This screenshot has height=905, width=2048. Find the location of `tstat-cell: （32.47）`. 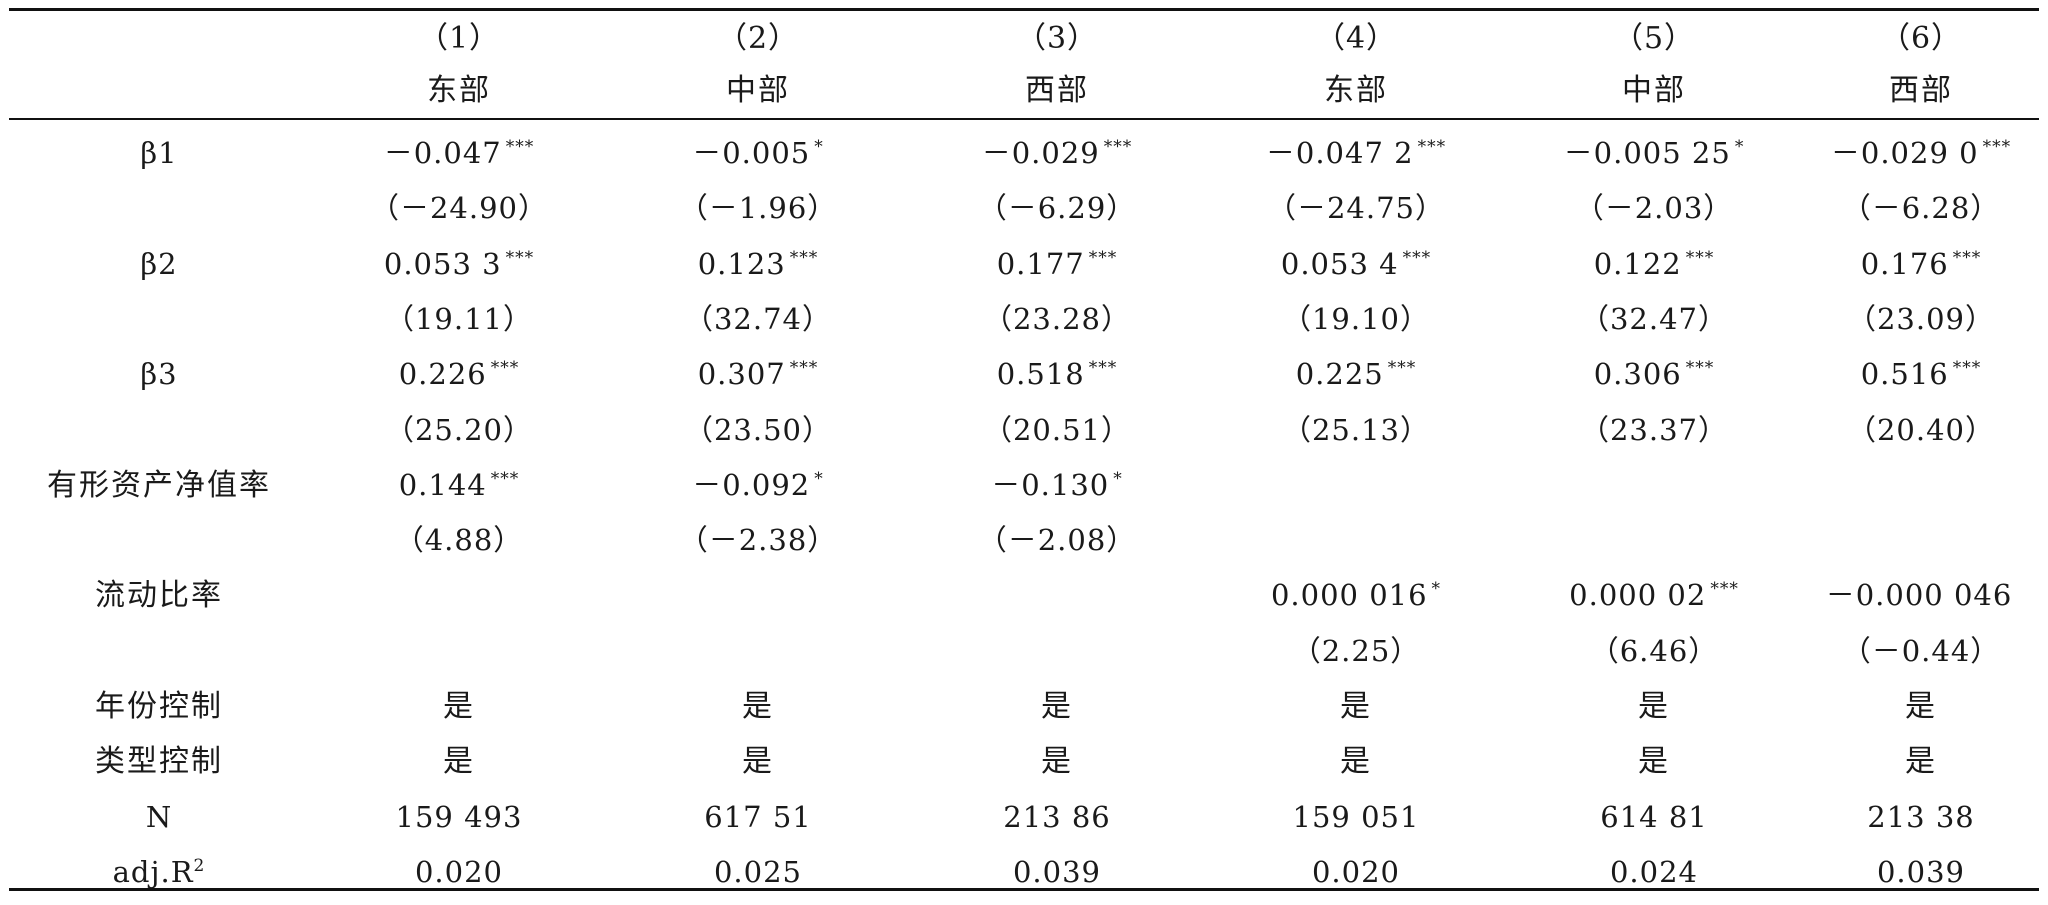

tstat-cell: （32.47） is located at coordinates (1654, 319).